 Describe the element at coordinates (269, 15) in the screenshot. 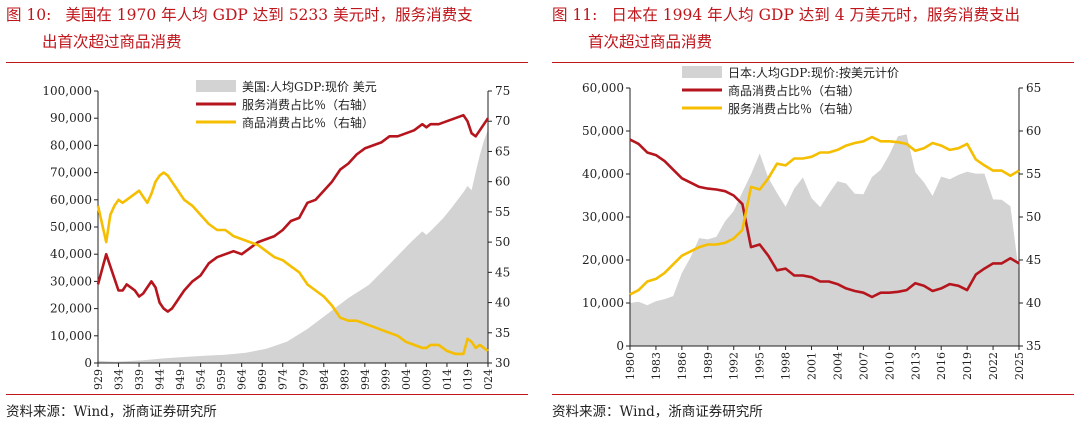

I see `figure-title-line1: 美国在 1970 年人均 GDP 达到 5233 美元时，服务消费支` at that location.